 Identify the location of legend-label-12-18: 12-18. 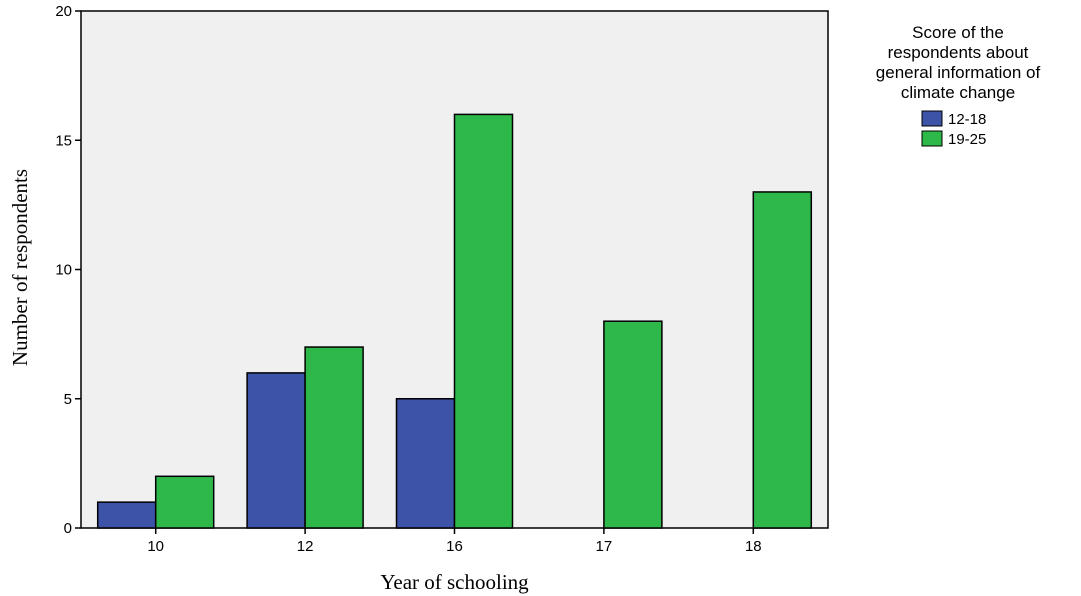
(967, 119).